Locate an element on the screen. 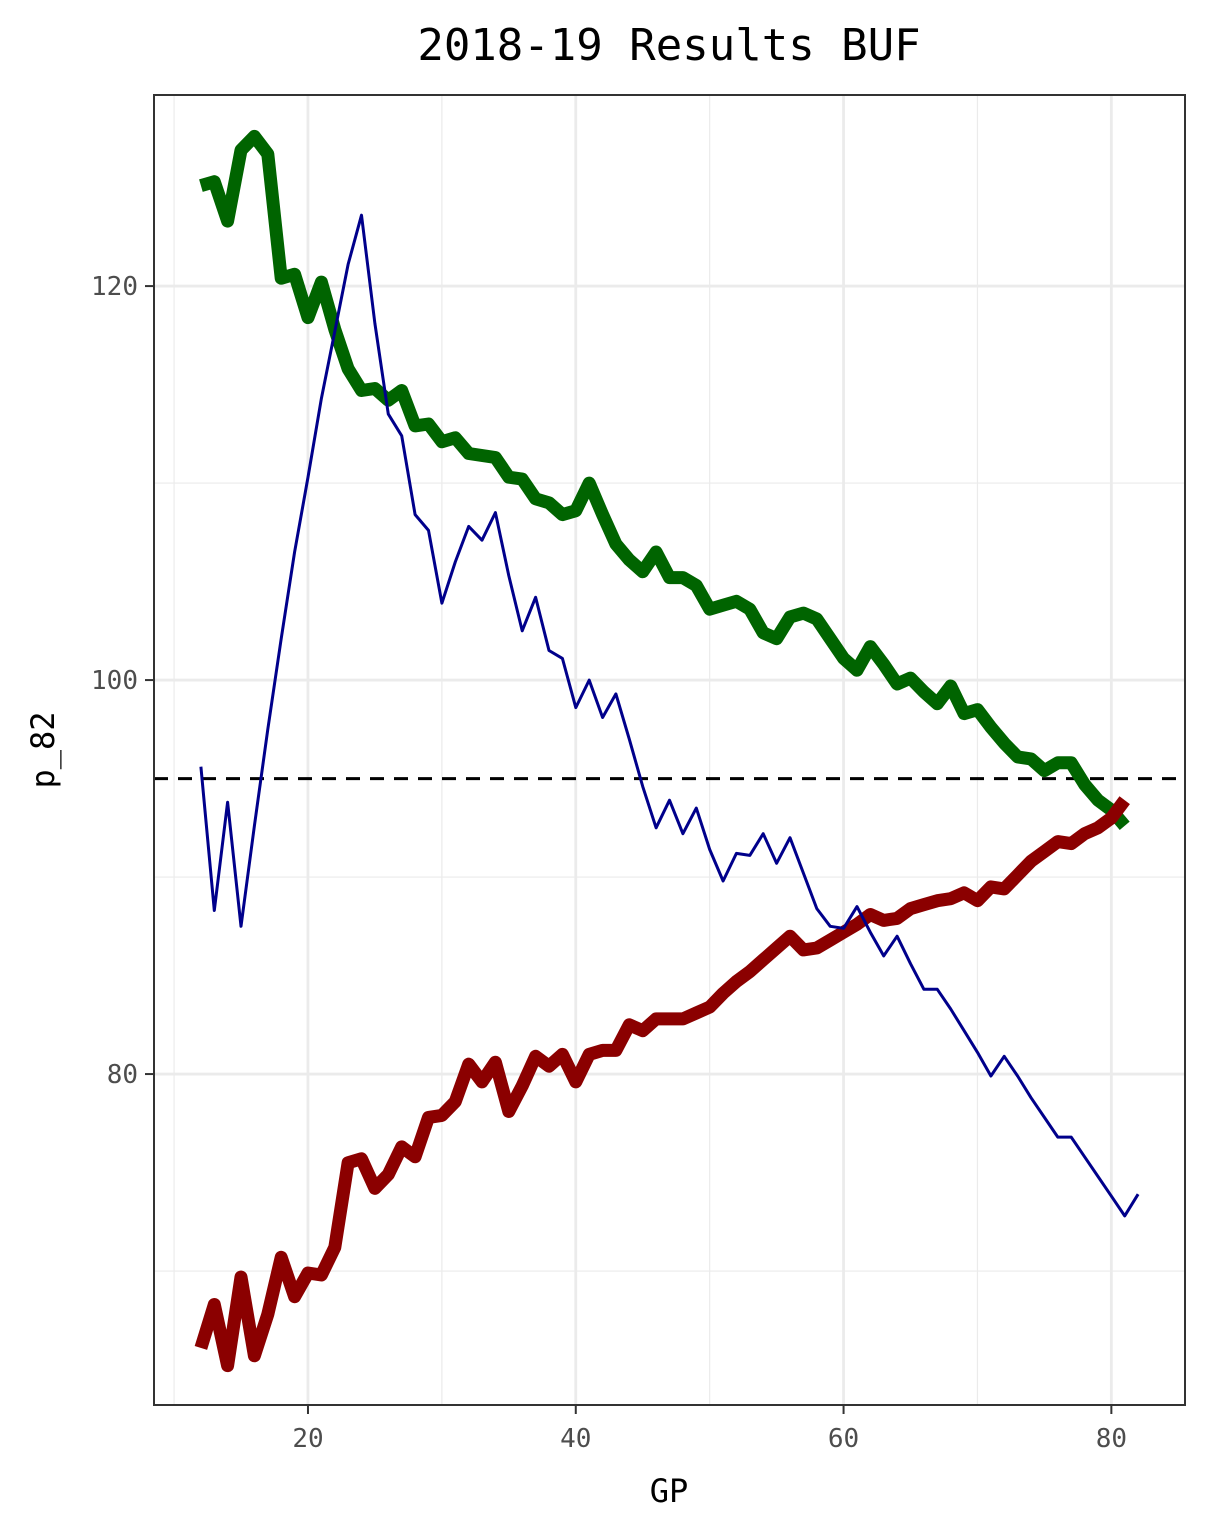  chart-title: 2018-19 Results BUF is located at coordinates (668, 45).